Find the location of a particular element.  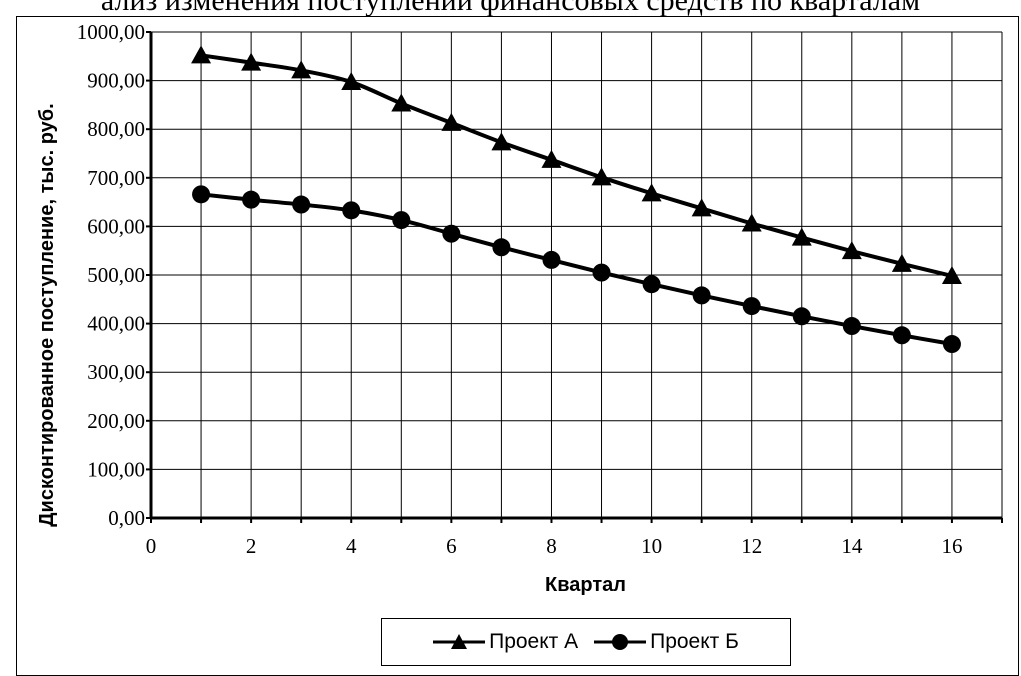

y-axis-title: Дисконтированное поступление, тыс. руб. is located at coordinates (47, 314).